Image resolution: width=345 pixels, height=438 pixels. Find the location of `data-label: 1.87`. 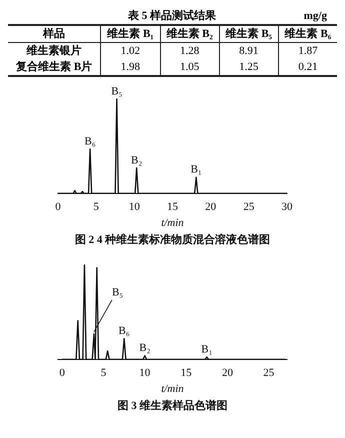

data-label: 1.87 is located at coordinates (307, 50).